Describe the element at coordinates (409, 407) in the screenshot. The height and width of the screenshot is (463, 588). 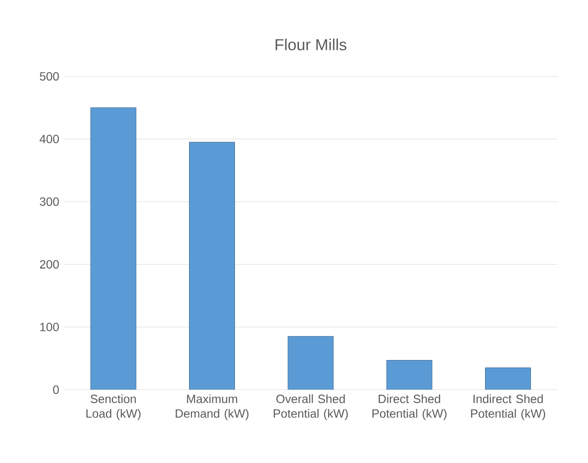
I see `x-tick-label: Direct Shed Potential (kW)` at that location.